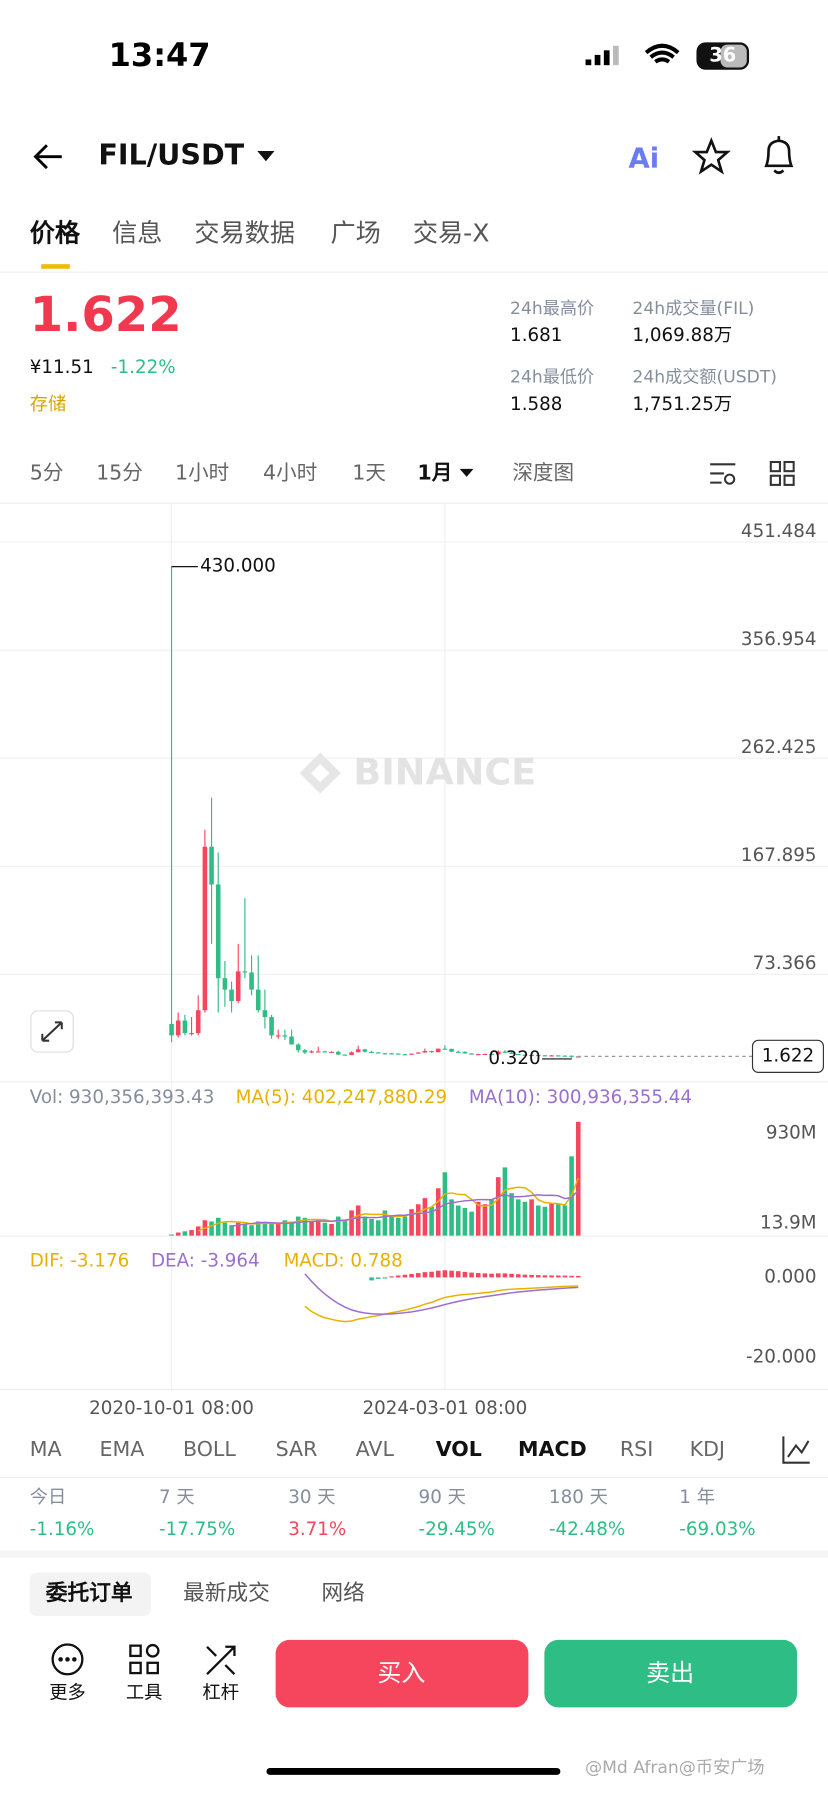 The image size is (828, 1795). I want to click on home-indicator, so click(413, 1771).